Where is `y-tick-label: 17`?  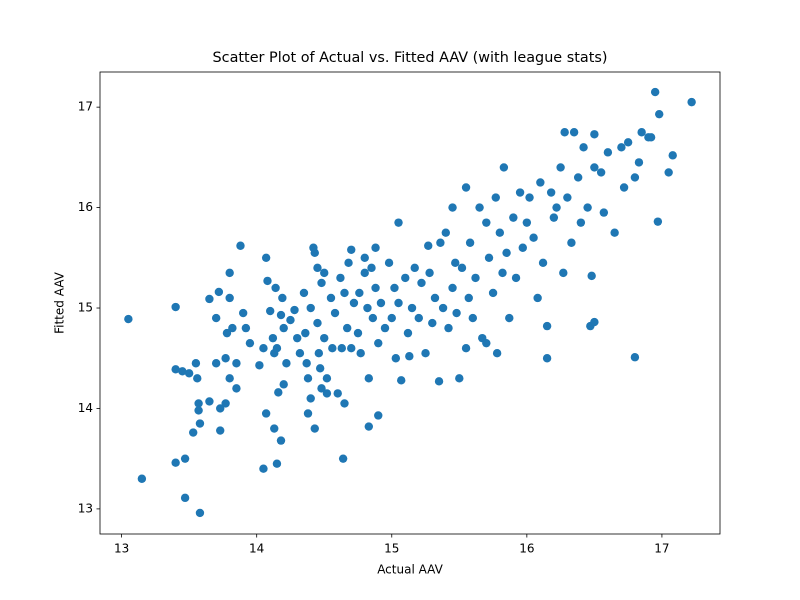
y-tick-label: 17 is located at coordinates (85, 107).